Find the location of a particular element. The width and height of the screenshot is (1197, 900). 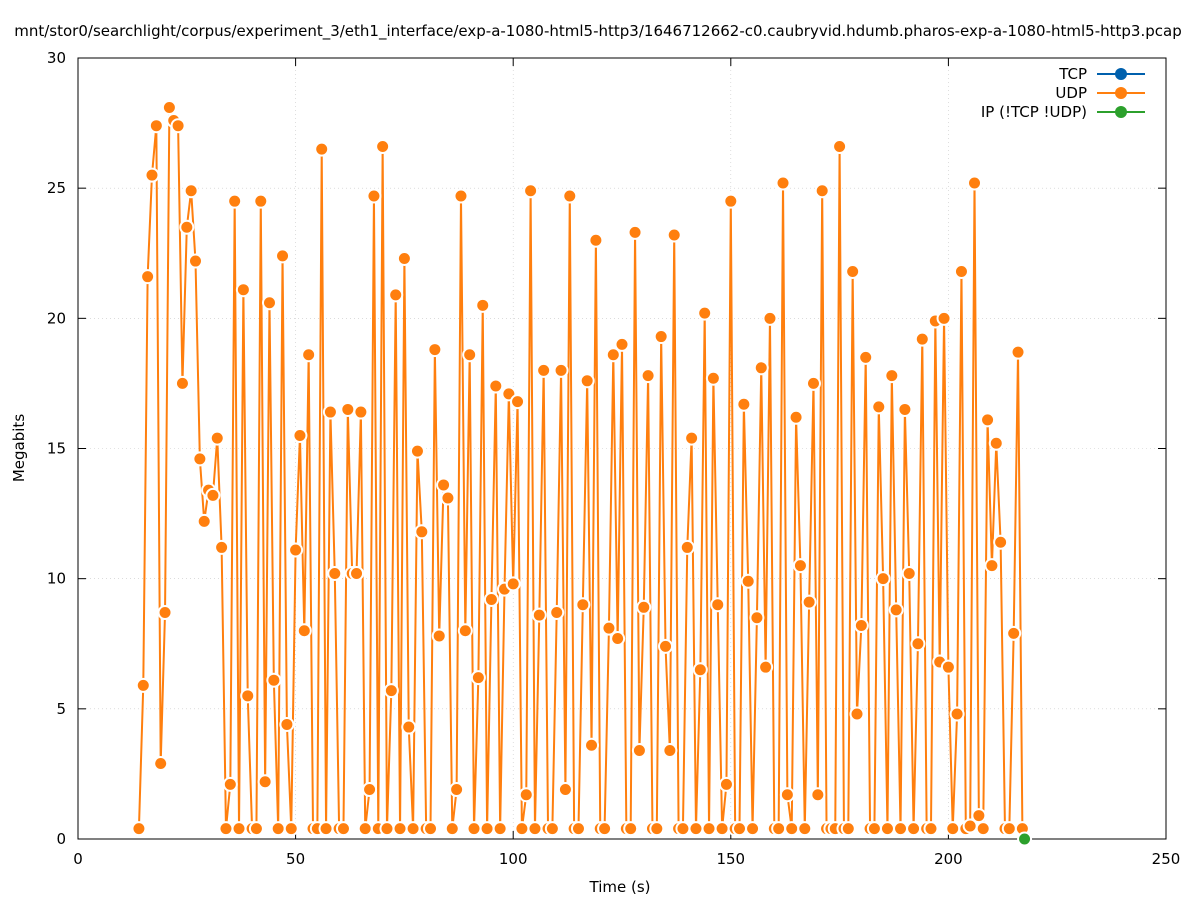

y-tick-label: 25 is located at coordinates (56, 188).